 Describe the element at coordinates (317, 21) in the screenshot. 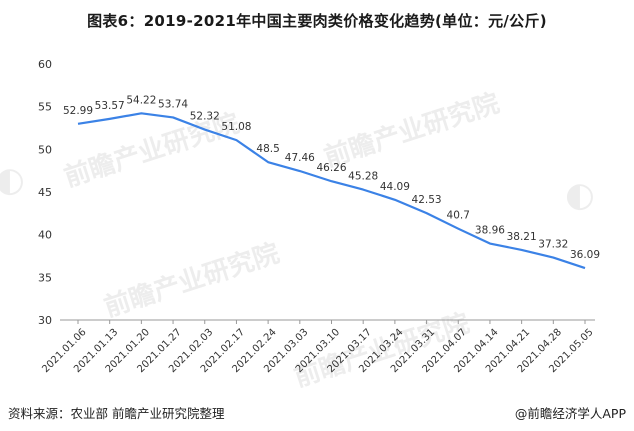

I see `chart-title: 图表6：2019-2021年中国主要肉类价格变化趋势(单位：元/公斤)` at that location.